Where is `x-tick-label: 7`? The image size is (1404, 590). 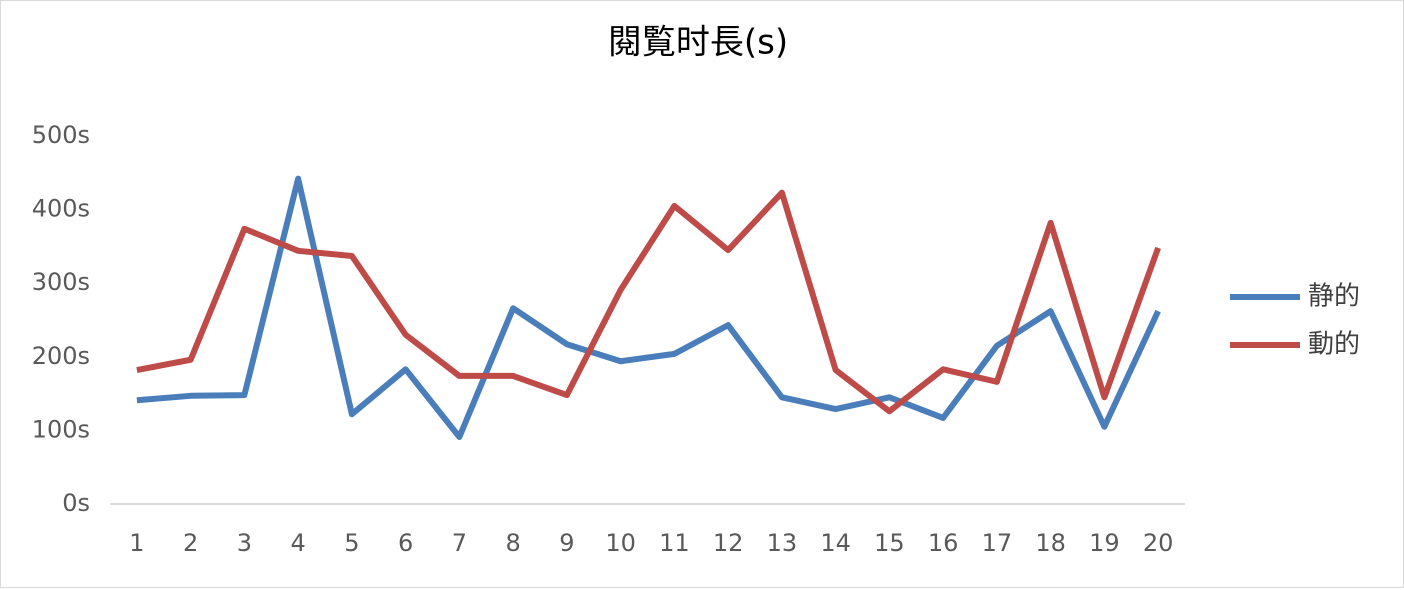
x-tick-label: 7 is located at coordinates (459, 543).